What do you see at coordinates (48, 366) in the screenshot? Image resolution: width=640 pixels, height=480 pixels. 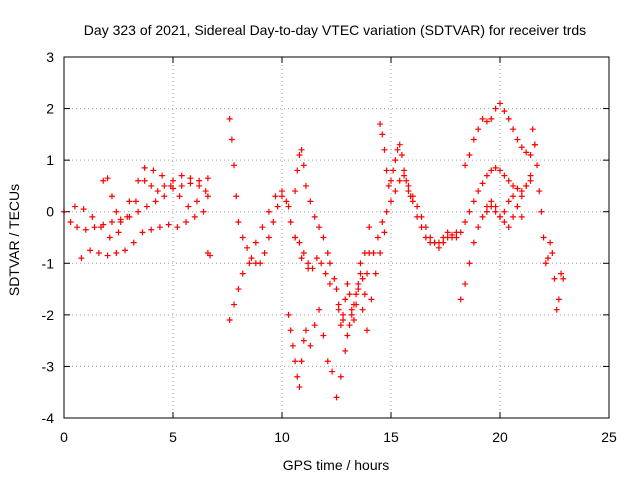 I see `y-tick-label: -3` at bounding box center [48, 366].